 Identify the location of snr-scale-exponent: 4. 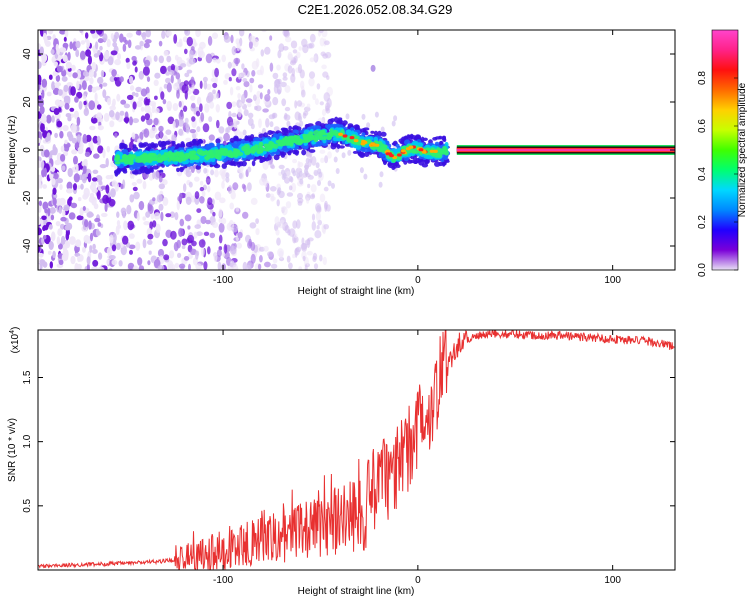
(12, 332).